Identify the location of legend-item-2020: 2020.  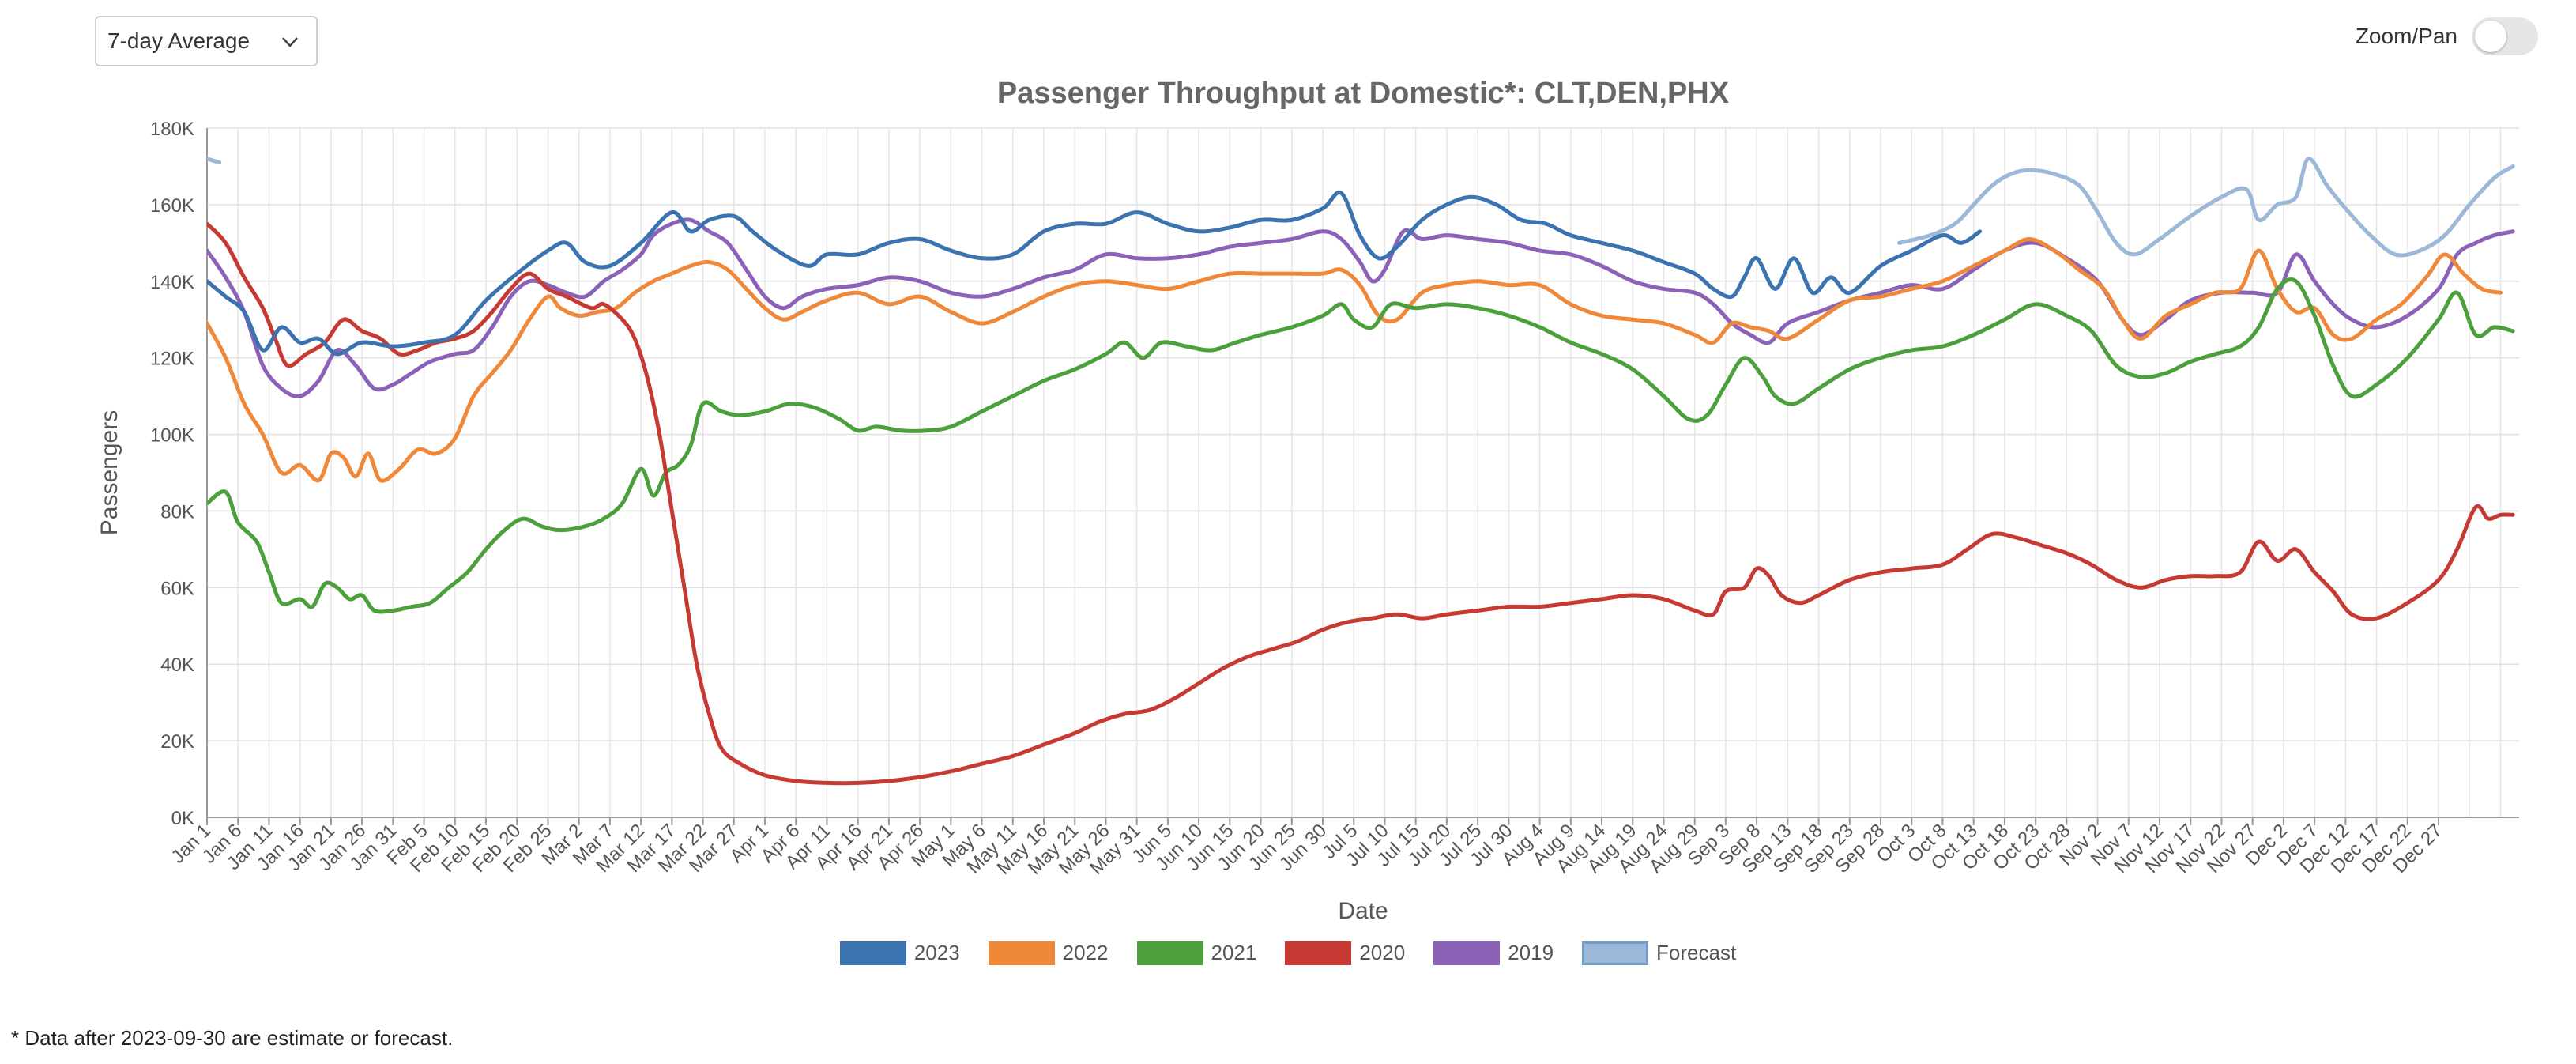
(1345, 953).